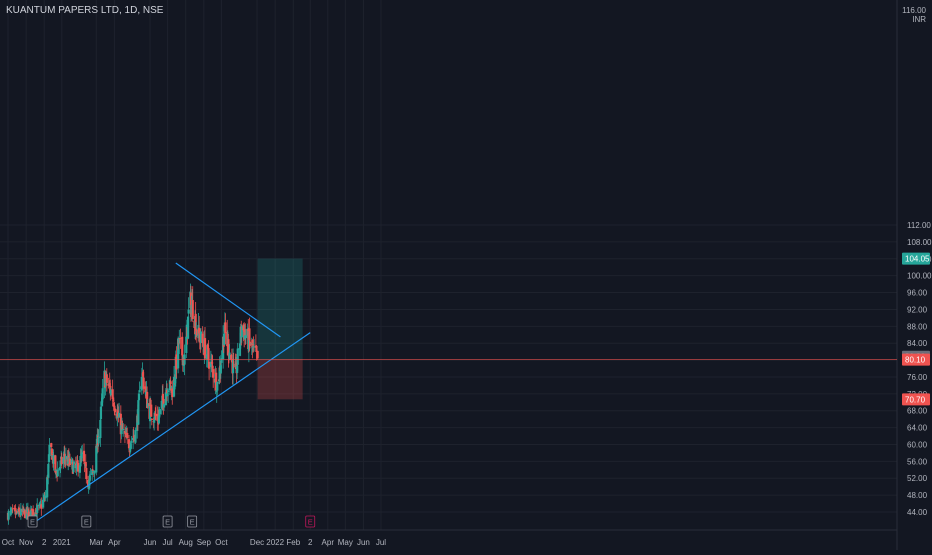  What do you see at coordinates (280, 379) in the screenshot?
I see `long-position-stop-zone` at bounding box center [280, 379].